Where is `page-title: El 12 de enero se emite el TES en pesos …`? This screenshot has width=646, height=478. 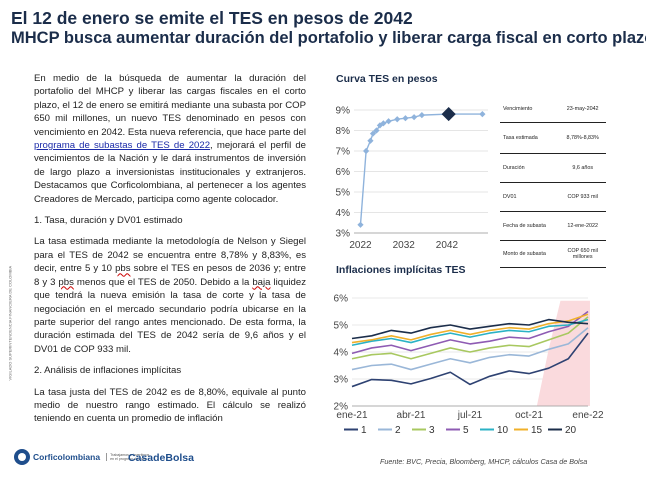 page-title: El 12 de enero se emite el TES en pesos … is located at coordinates (212, 18).